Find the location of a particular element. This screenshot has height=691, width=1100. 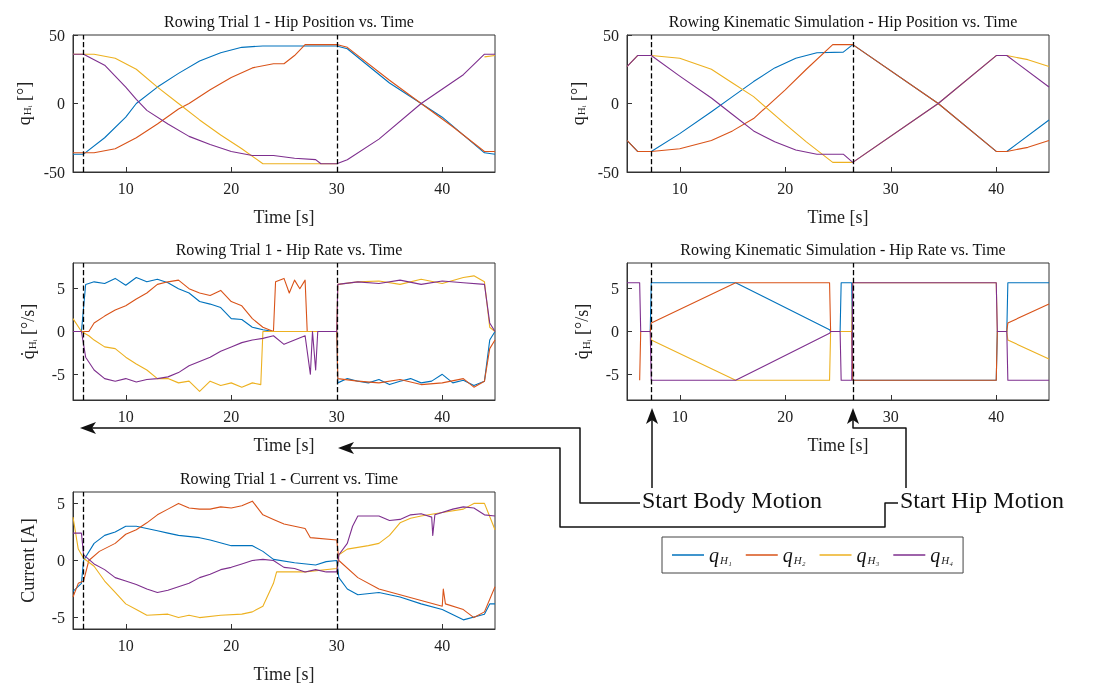

legend-label: qH₃ is located at coordinates (868, 555).